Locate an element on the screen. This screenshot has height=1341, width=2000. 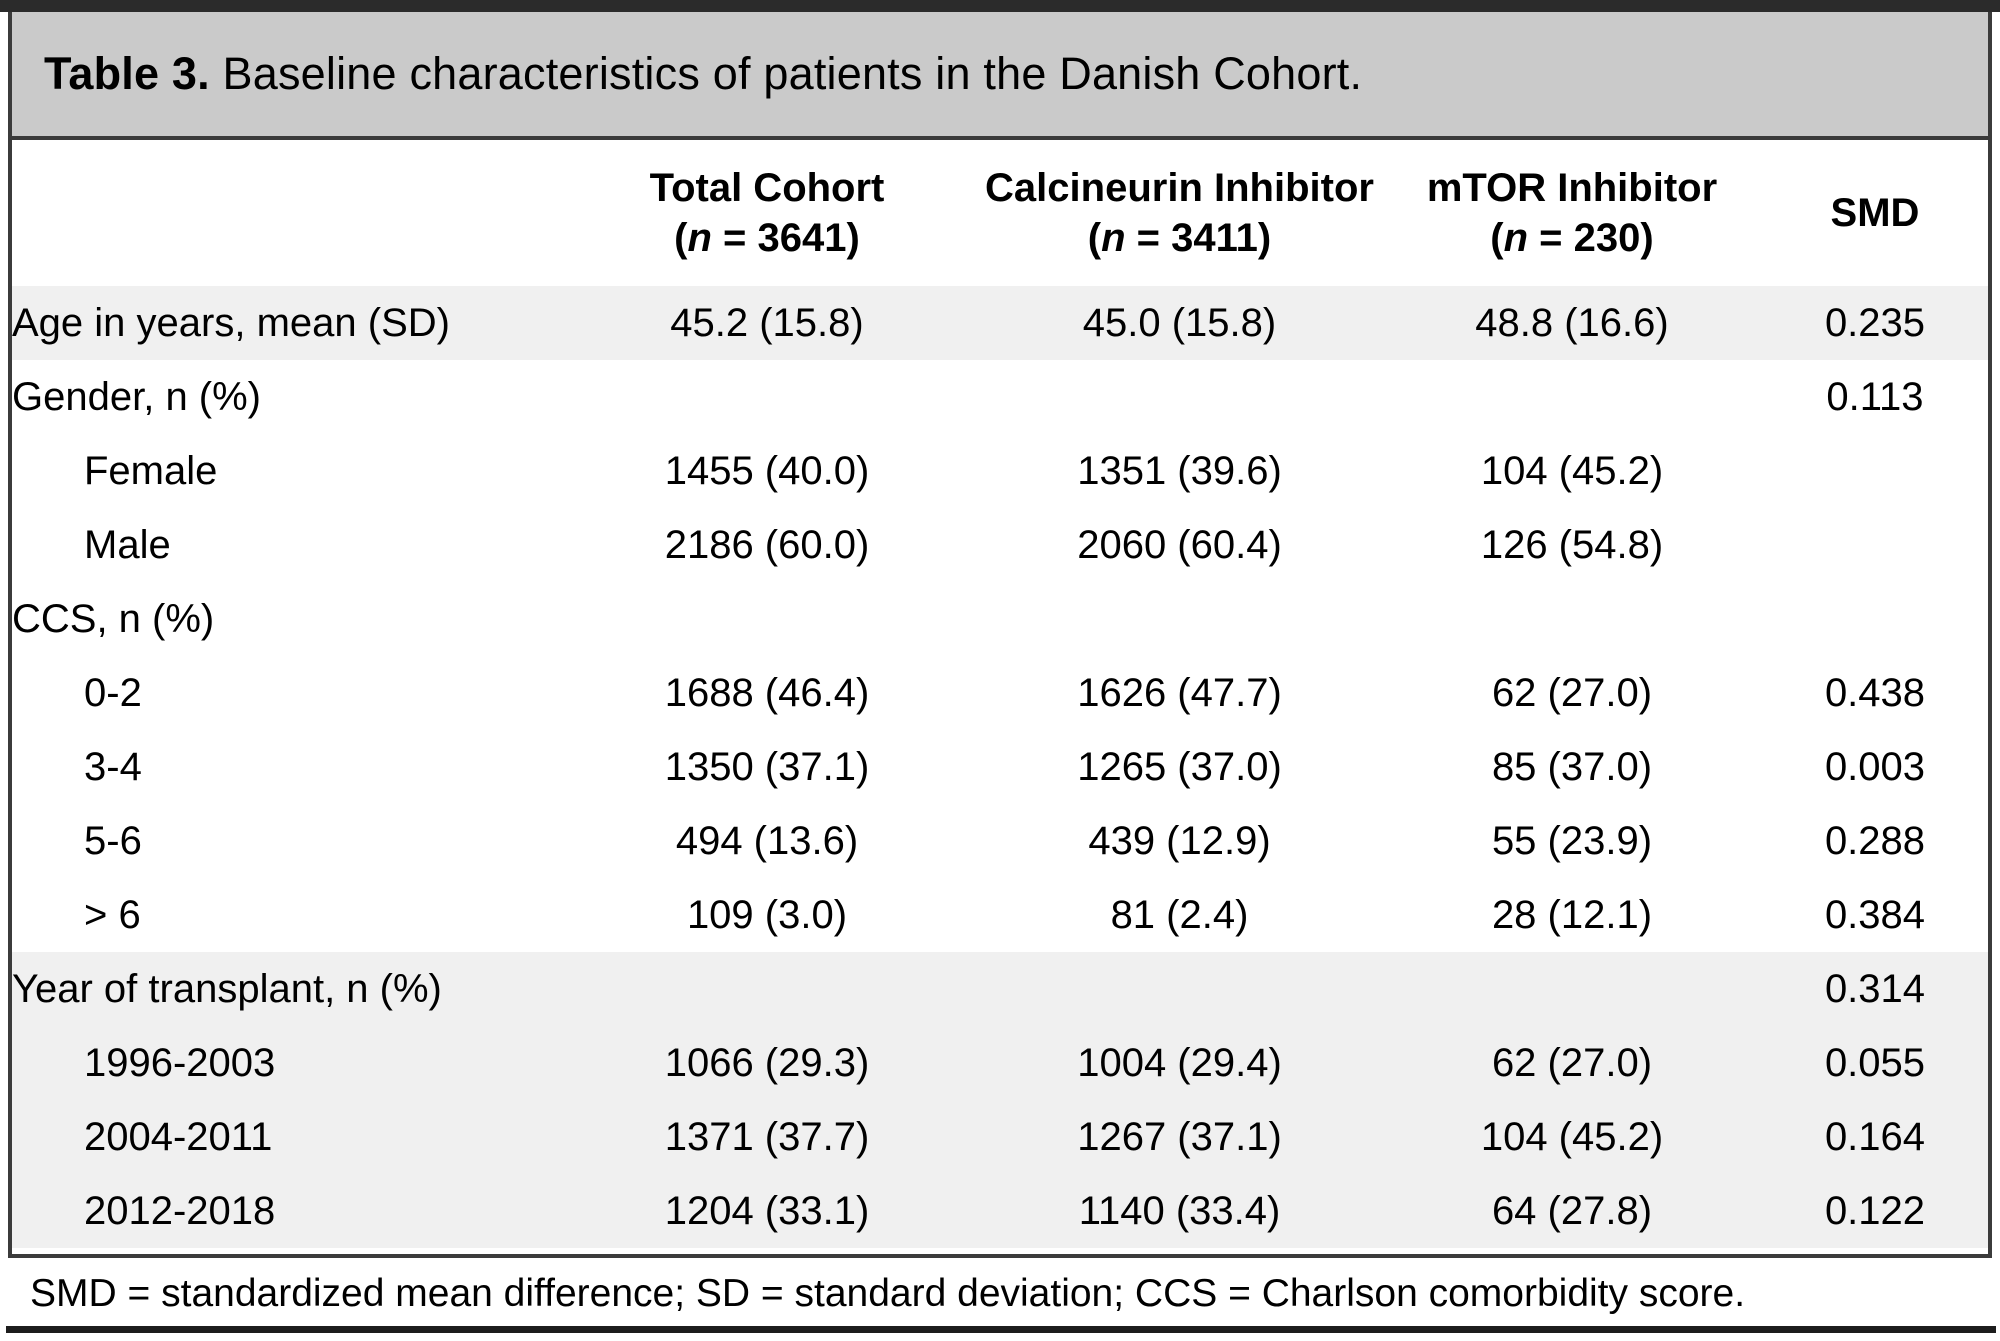
row-label: Gender, n (%) is located at coordinates (284, 397).